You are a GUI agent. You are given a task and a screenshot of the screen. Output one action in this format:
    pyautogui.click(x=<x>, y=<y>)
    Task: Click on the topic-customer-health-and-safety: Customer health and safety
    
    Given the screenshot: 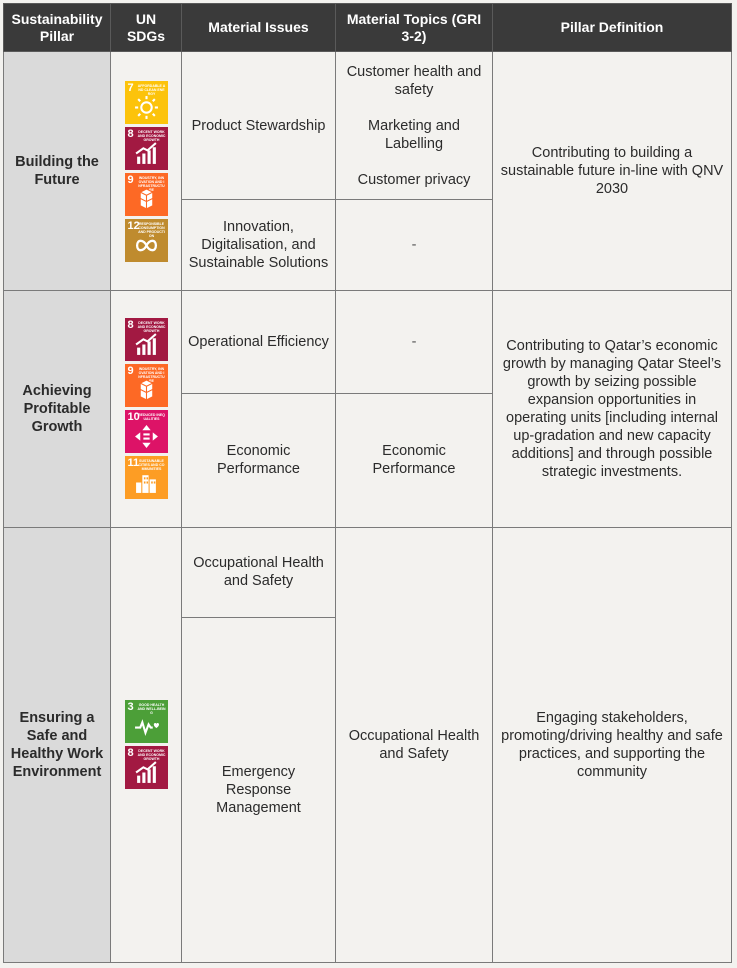 What is the action you would take?
    pyautogui.click(x=414, y=80)
    